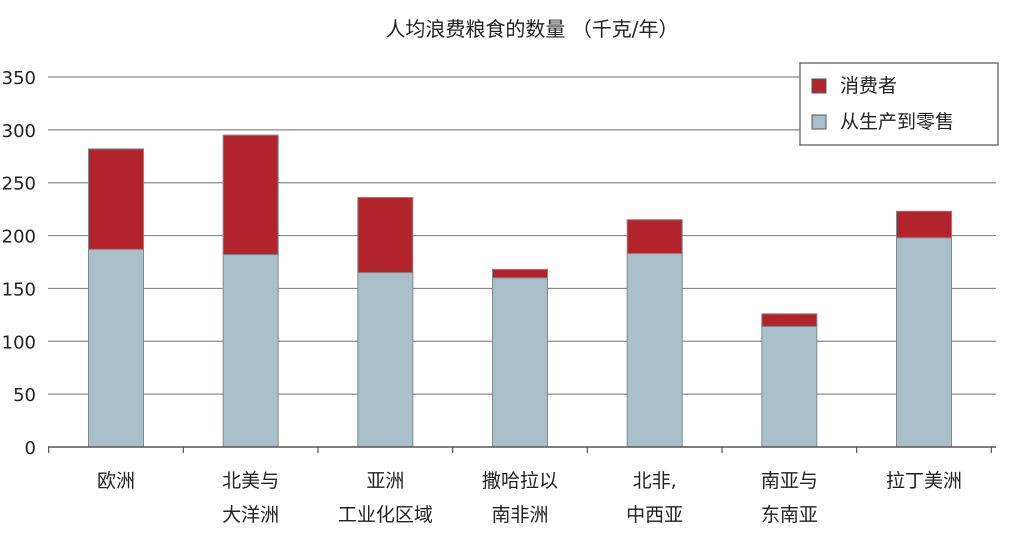 This screenshot has height=538, width=1036. I want to click on y-tick-label: 300, so click(19, 131).